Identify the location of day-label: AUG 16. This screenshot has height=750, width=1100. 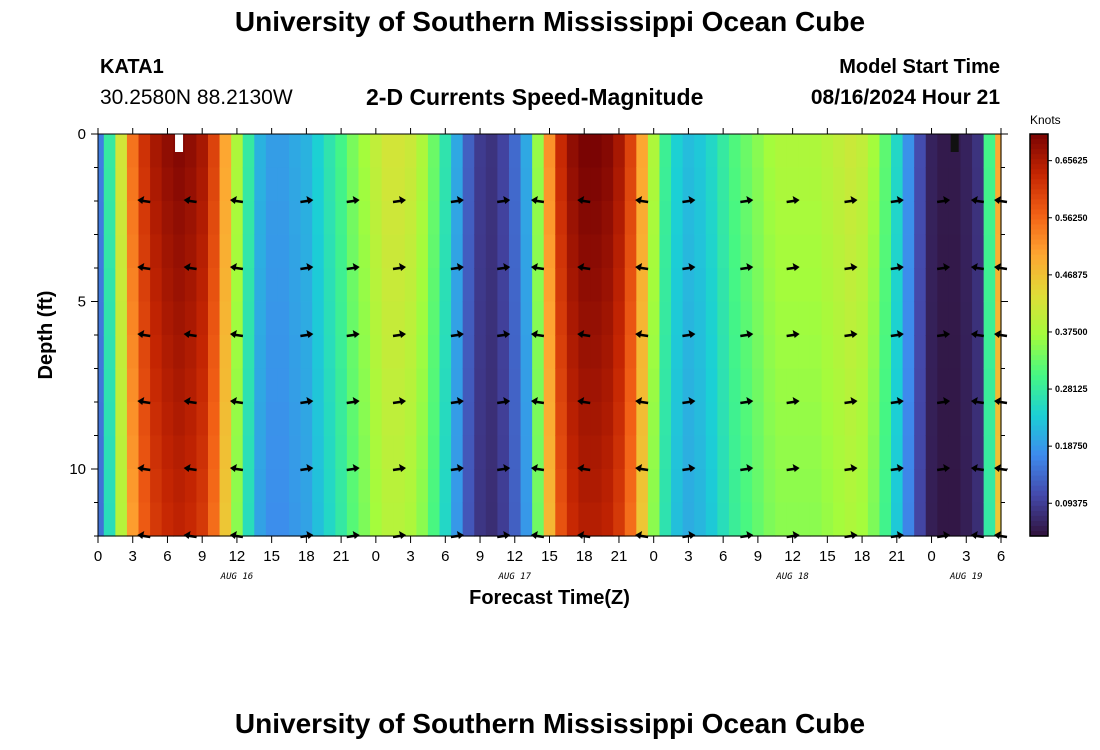
(237, 577).